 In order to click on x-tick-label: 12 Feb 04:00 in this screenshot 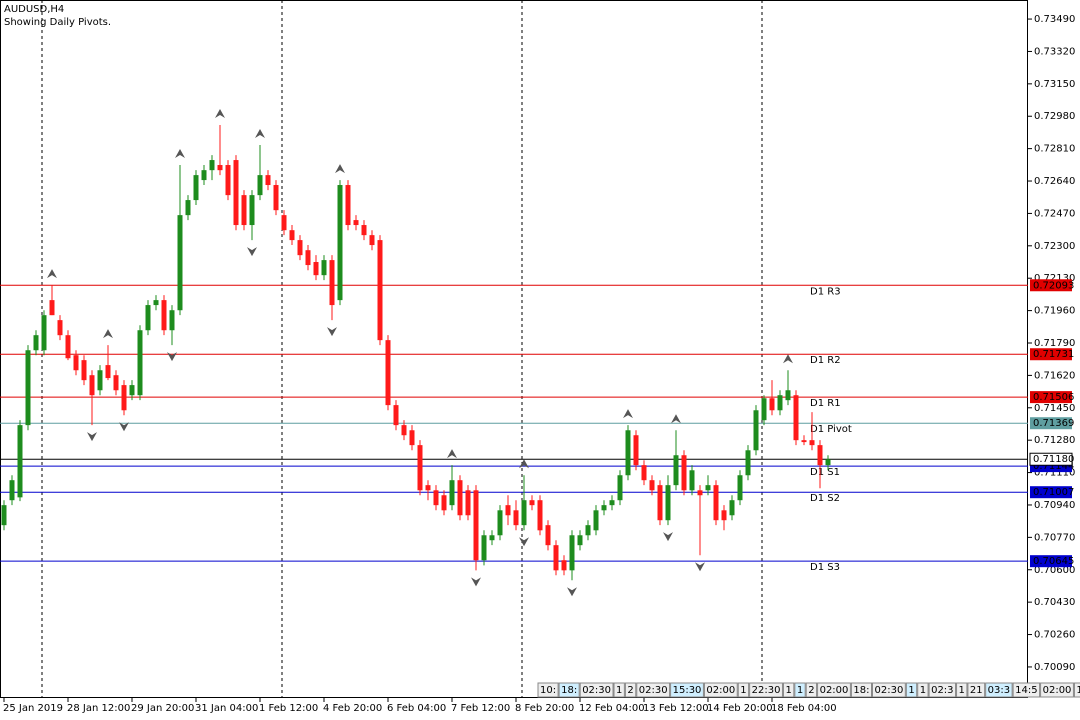, I will do `click(612, 708)`.